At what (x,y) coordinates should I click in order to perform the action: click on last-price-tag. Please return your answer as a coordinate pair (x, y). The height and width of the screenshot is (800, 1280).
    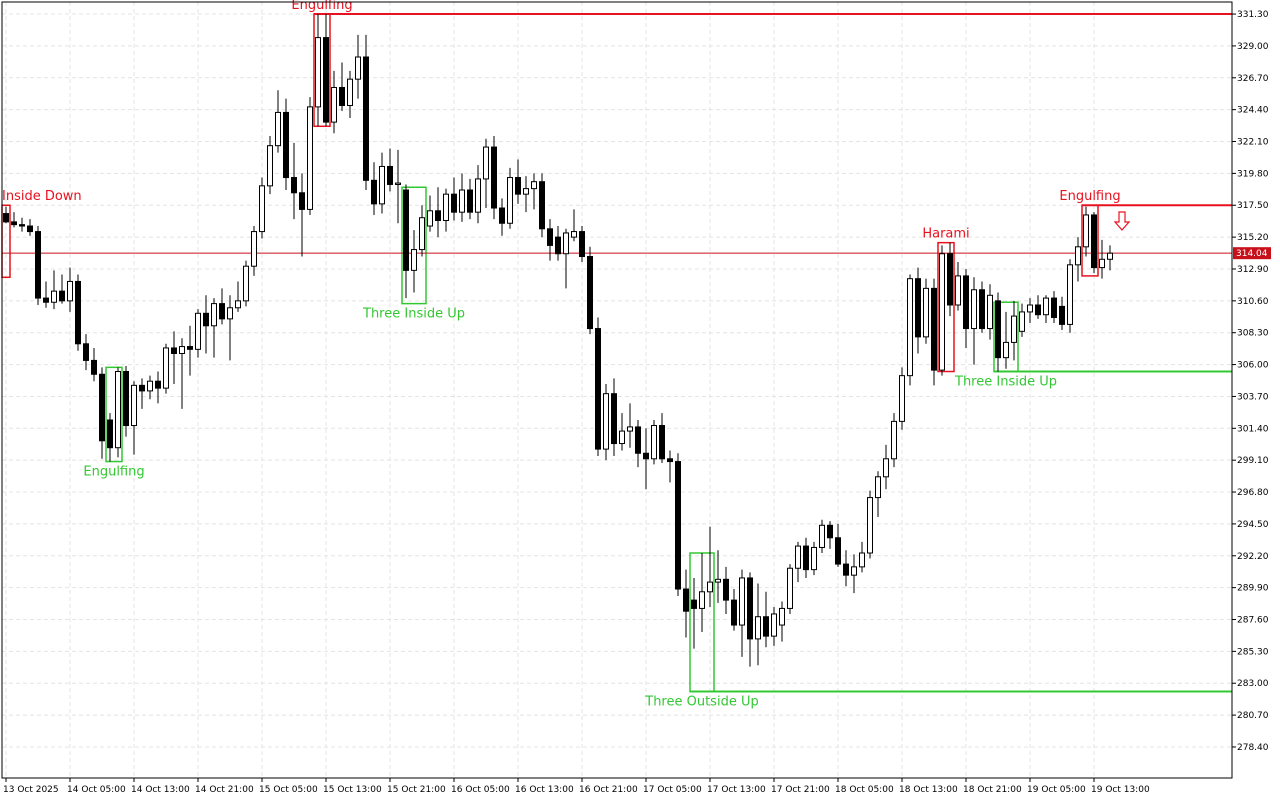
    Looking at the image, I should click on (1252, 253).